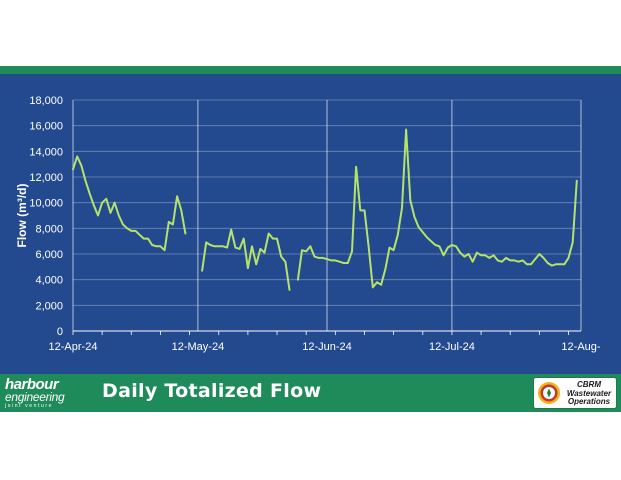 This screenshot has width=621, height=480. I want to click on y-tick-label: 16,000, so click(46, 127).